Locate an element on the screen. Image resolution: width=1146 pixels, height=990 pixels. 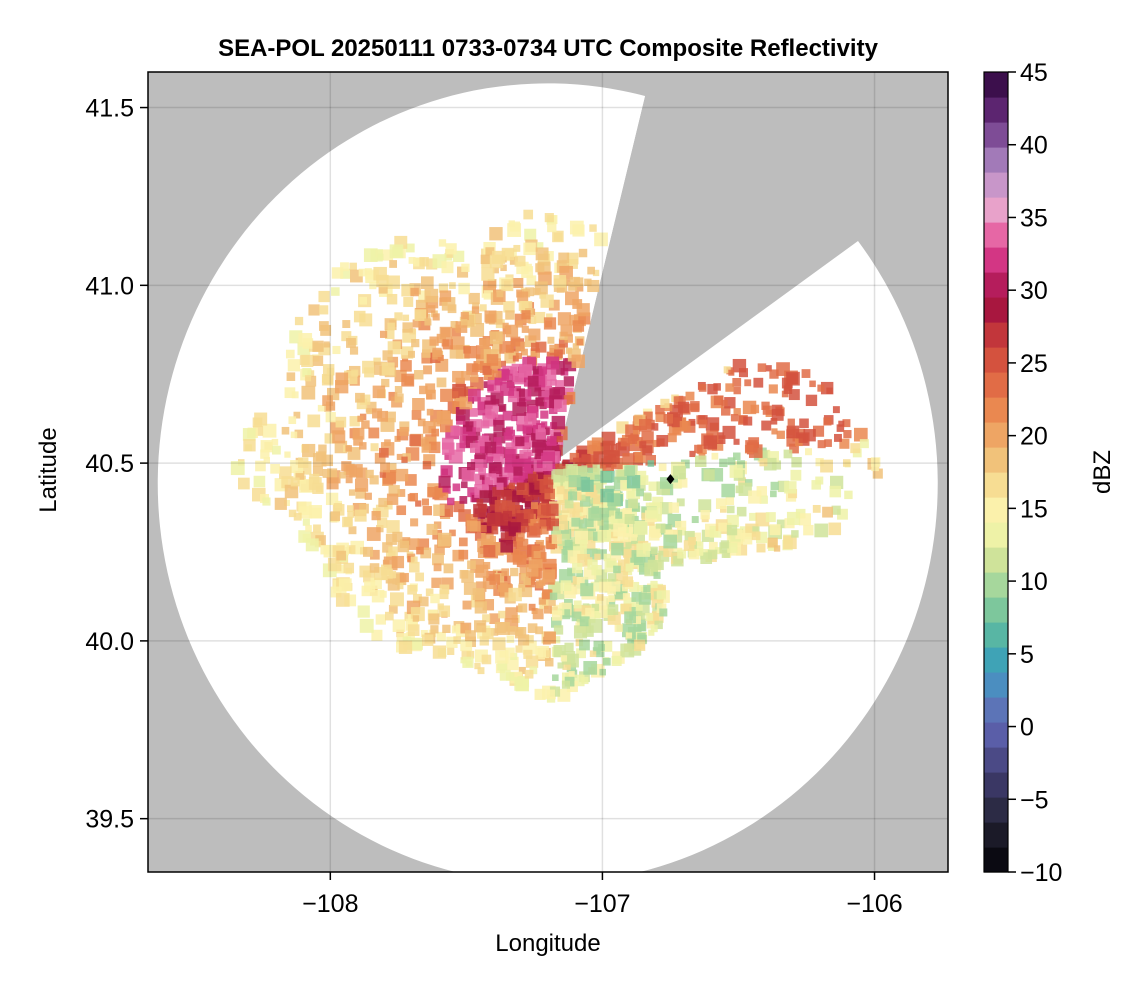
colorbar-tick-label: 5 is located at coordinates (1027, 655).